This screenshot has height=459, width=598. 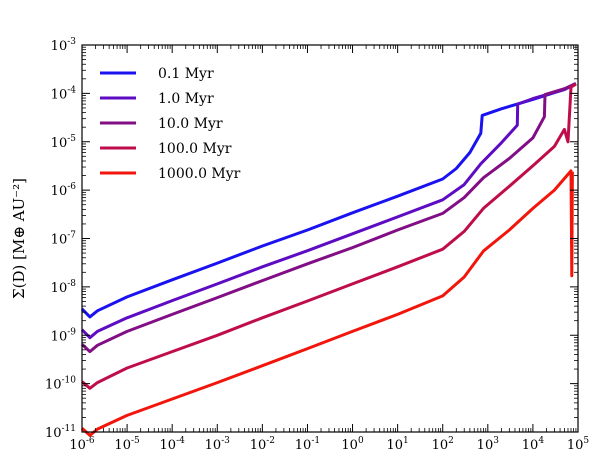 I want to click on x-tick-label: 10⁻⁴, so click(x=173, y=444).